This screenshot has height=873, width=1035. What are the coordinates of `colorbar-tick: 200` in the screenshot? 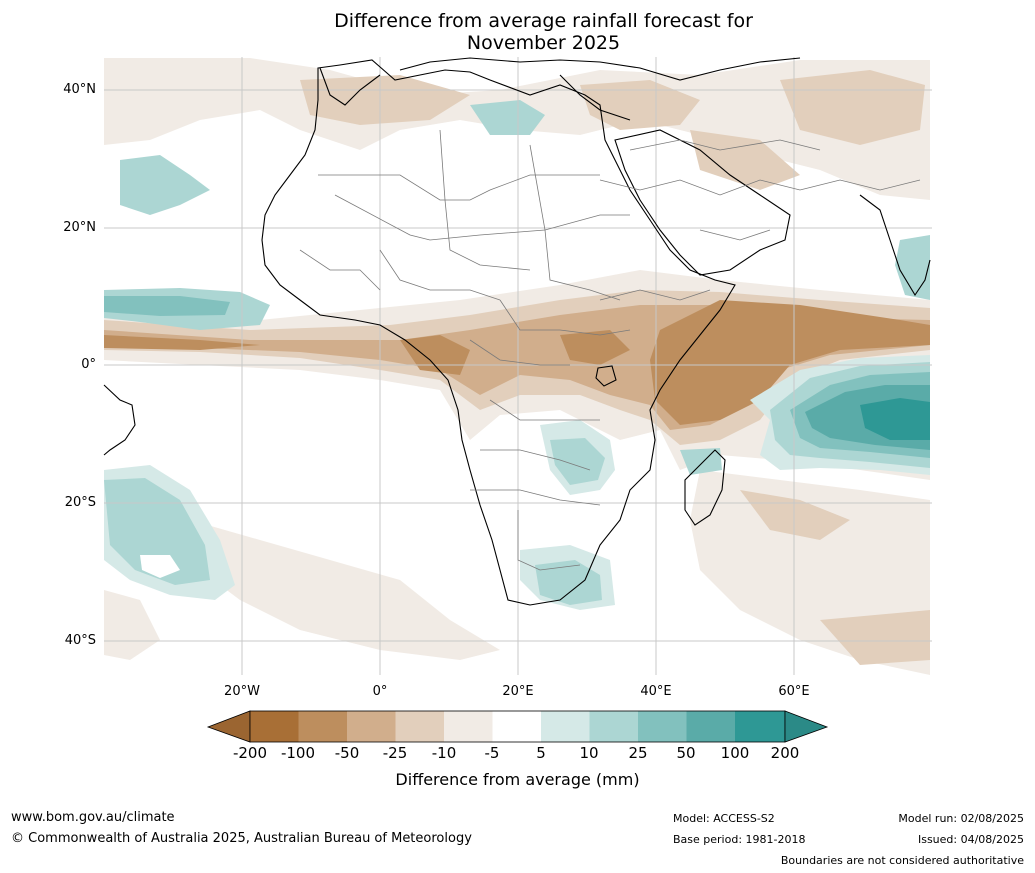 It's located at (785, 753).